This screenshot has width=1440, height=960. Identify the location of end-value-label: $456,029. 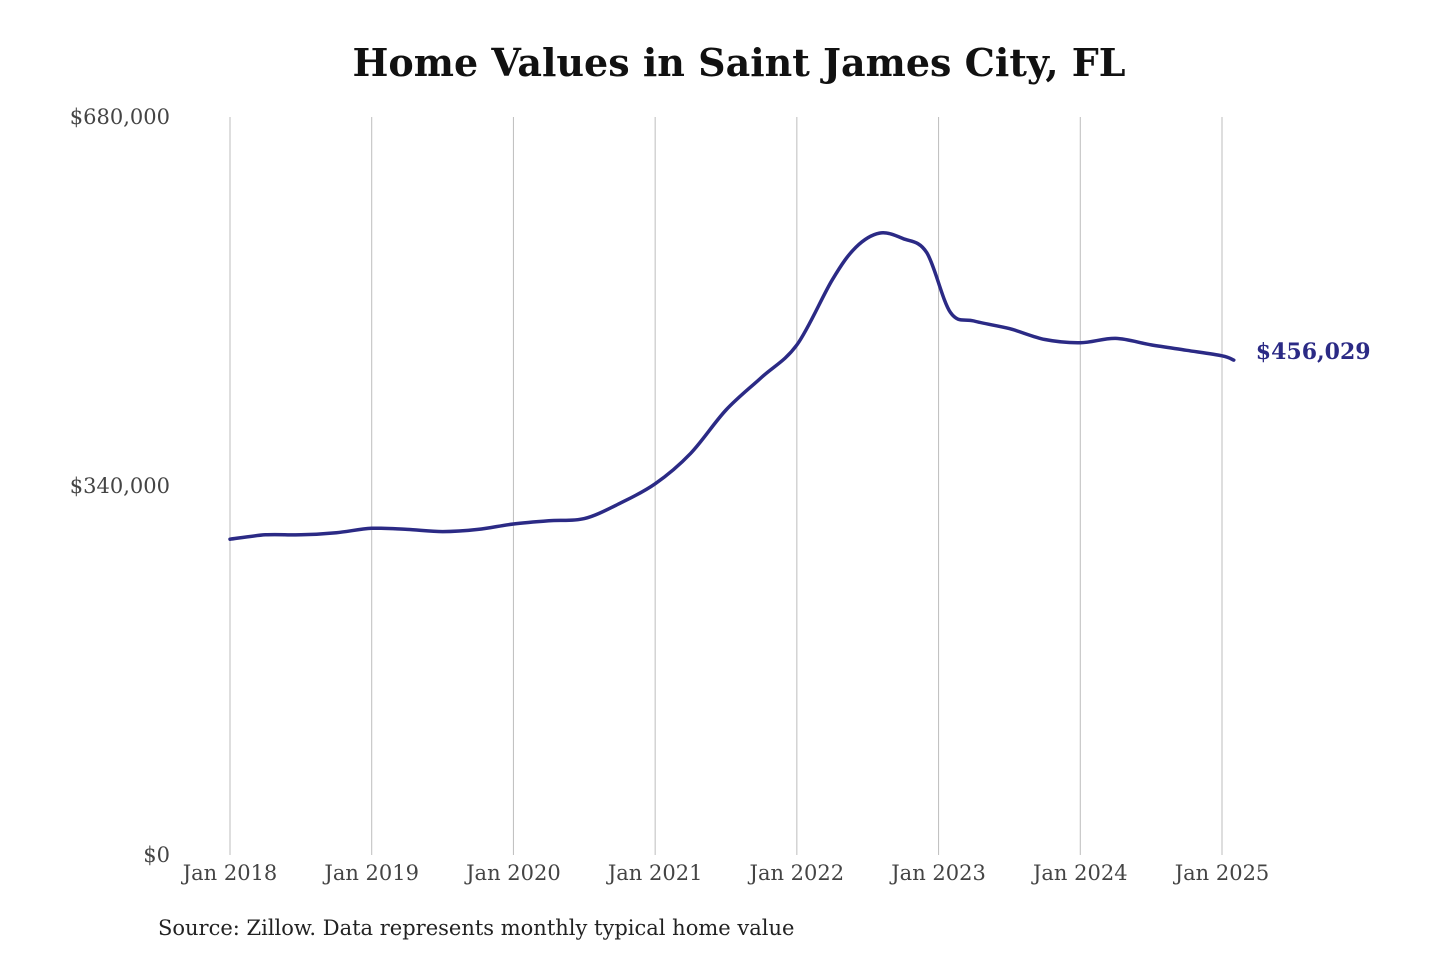
(1313, 352).